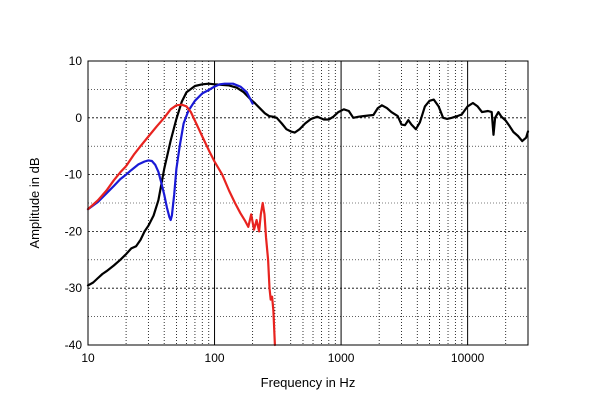 The width and height of the screenshot is (600, 410). Describe the element at coordinates (74, 345) in the screenshot. I see `y-tick-label: -40` at that location.